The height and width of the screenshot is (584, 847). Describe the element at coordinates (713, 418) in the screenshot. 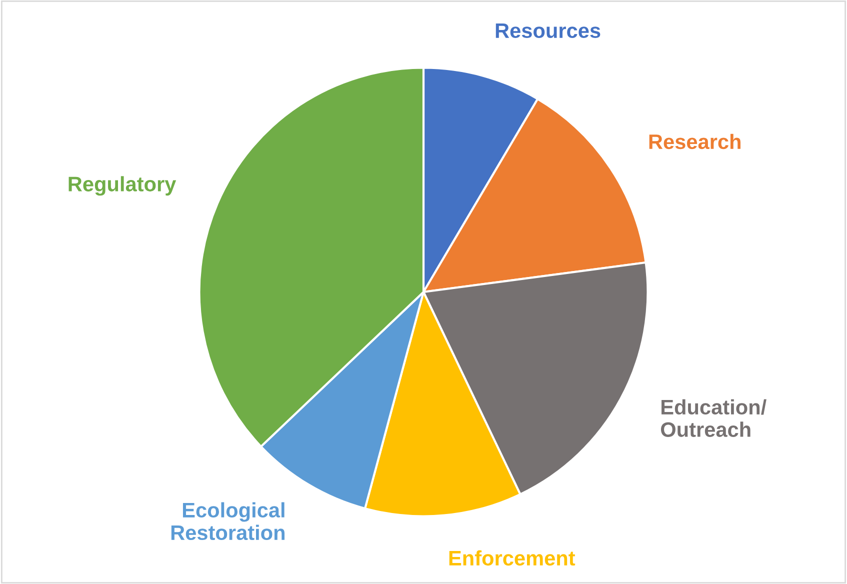

I see `slice-label: Education/ Outreach` at that location.